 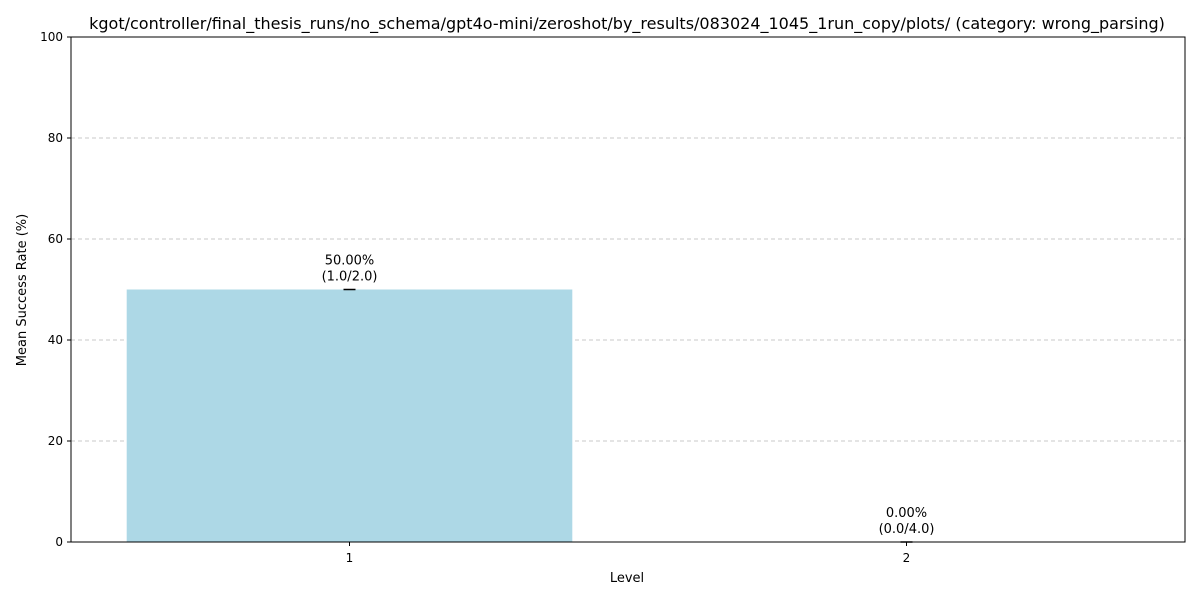 I want to click on bar-value-label: 0.00%, so click(x=906, y=513).